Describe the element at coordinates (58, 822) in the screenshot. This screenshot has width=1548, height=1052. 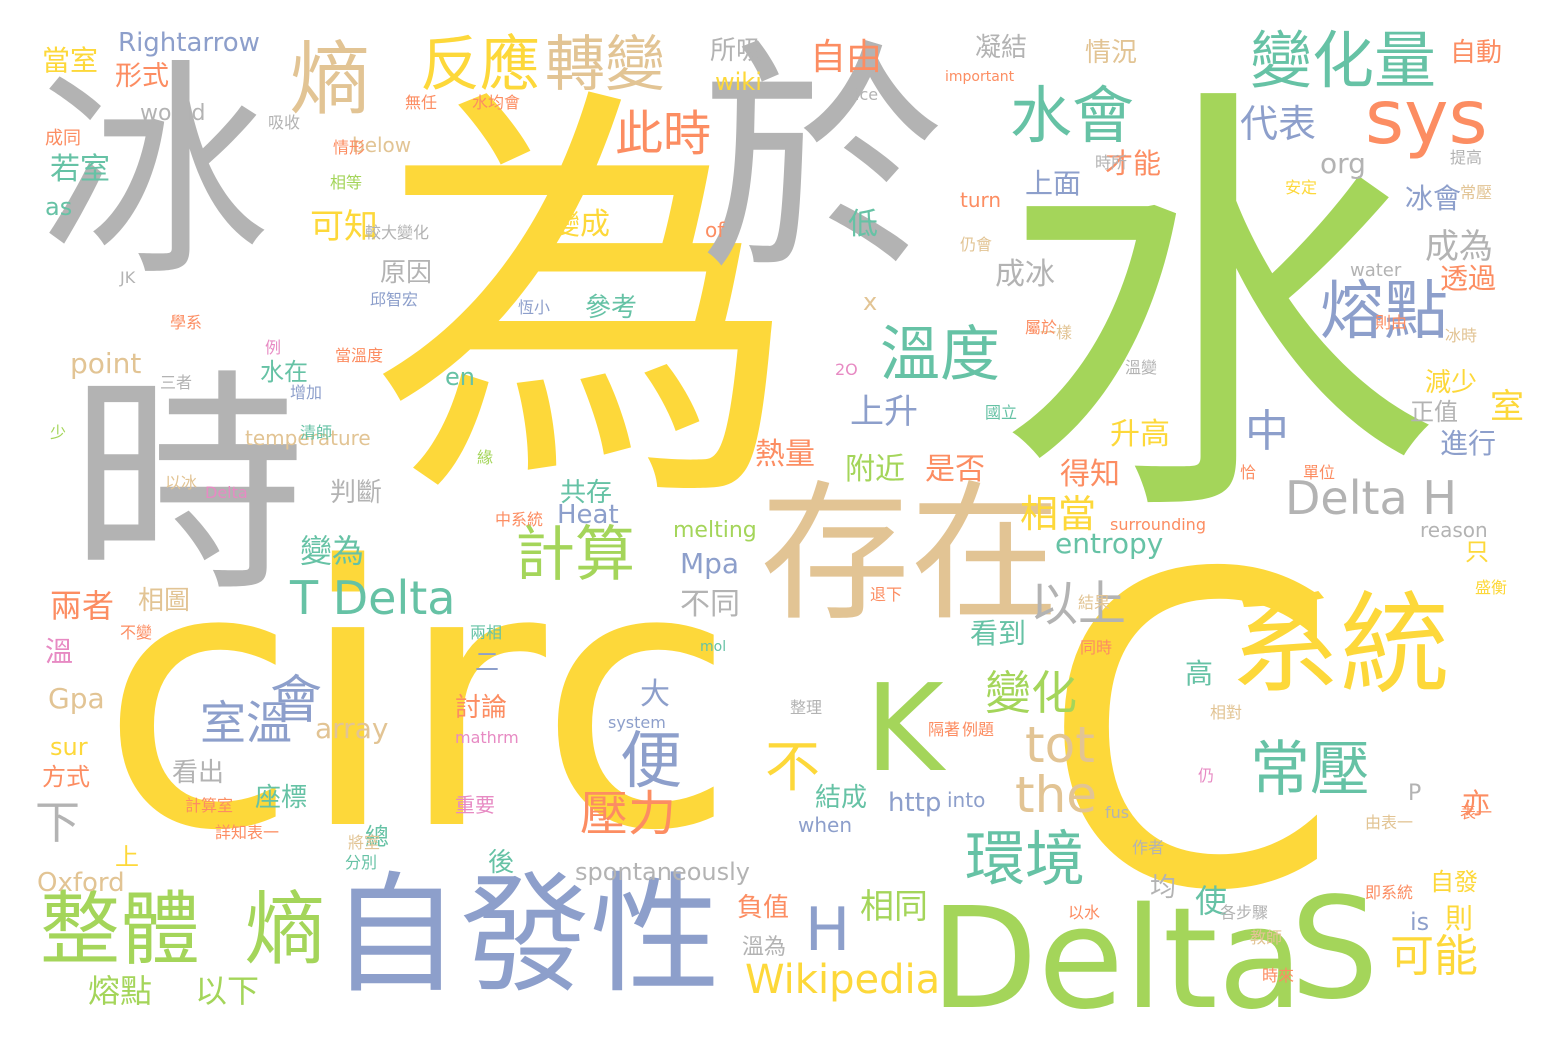
I see `cloud-word: 下` at that location.